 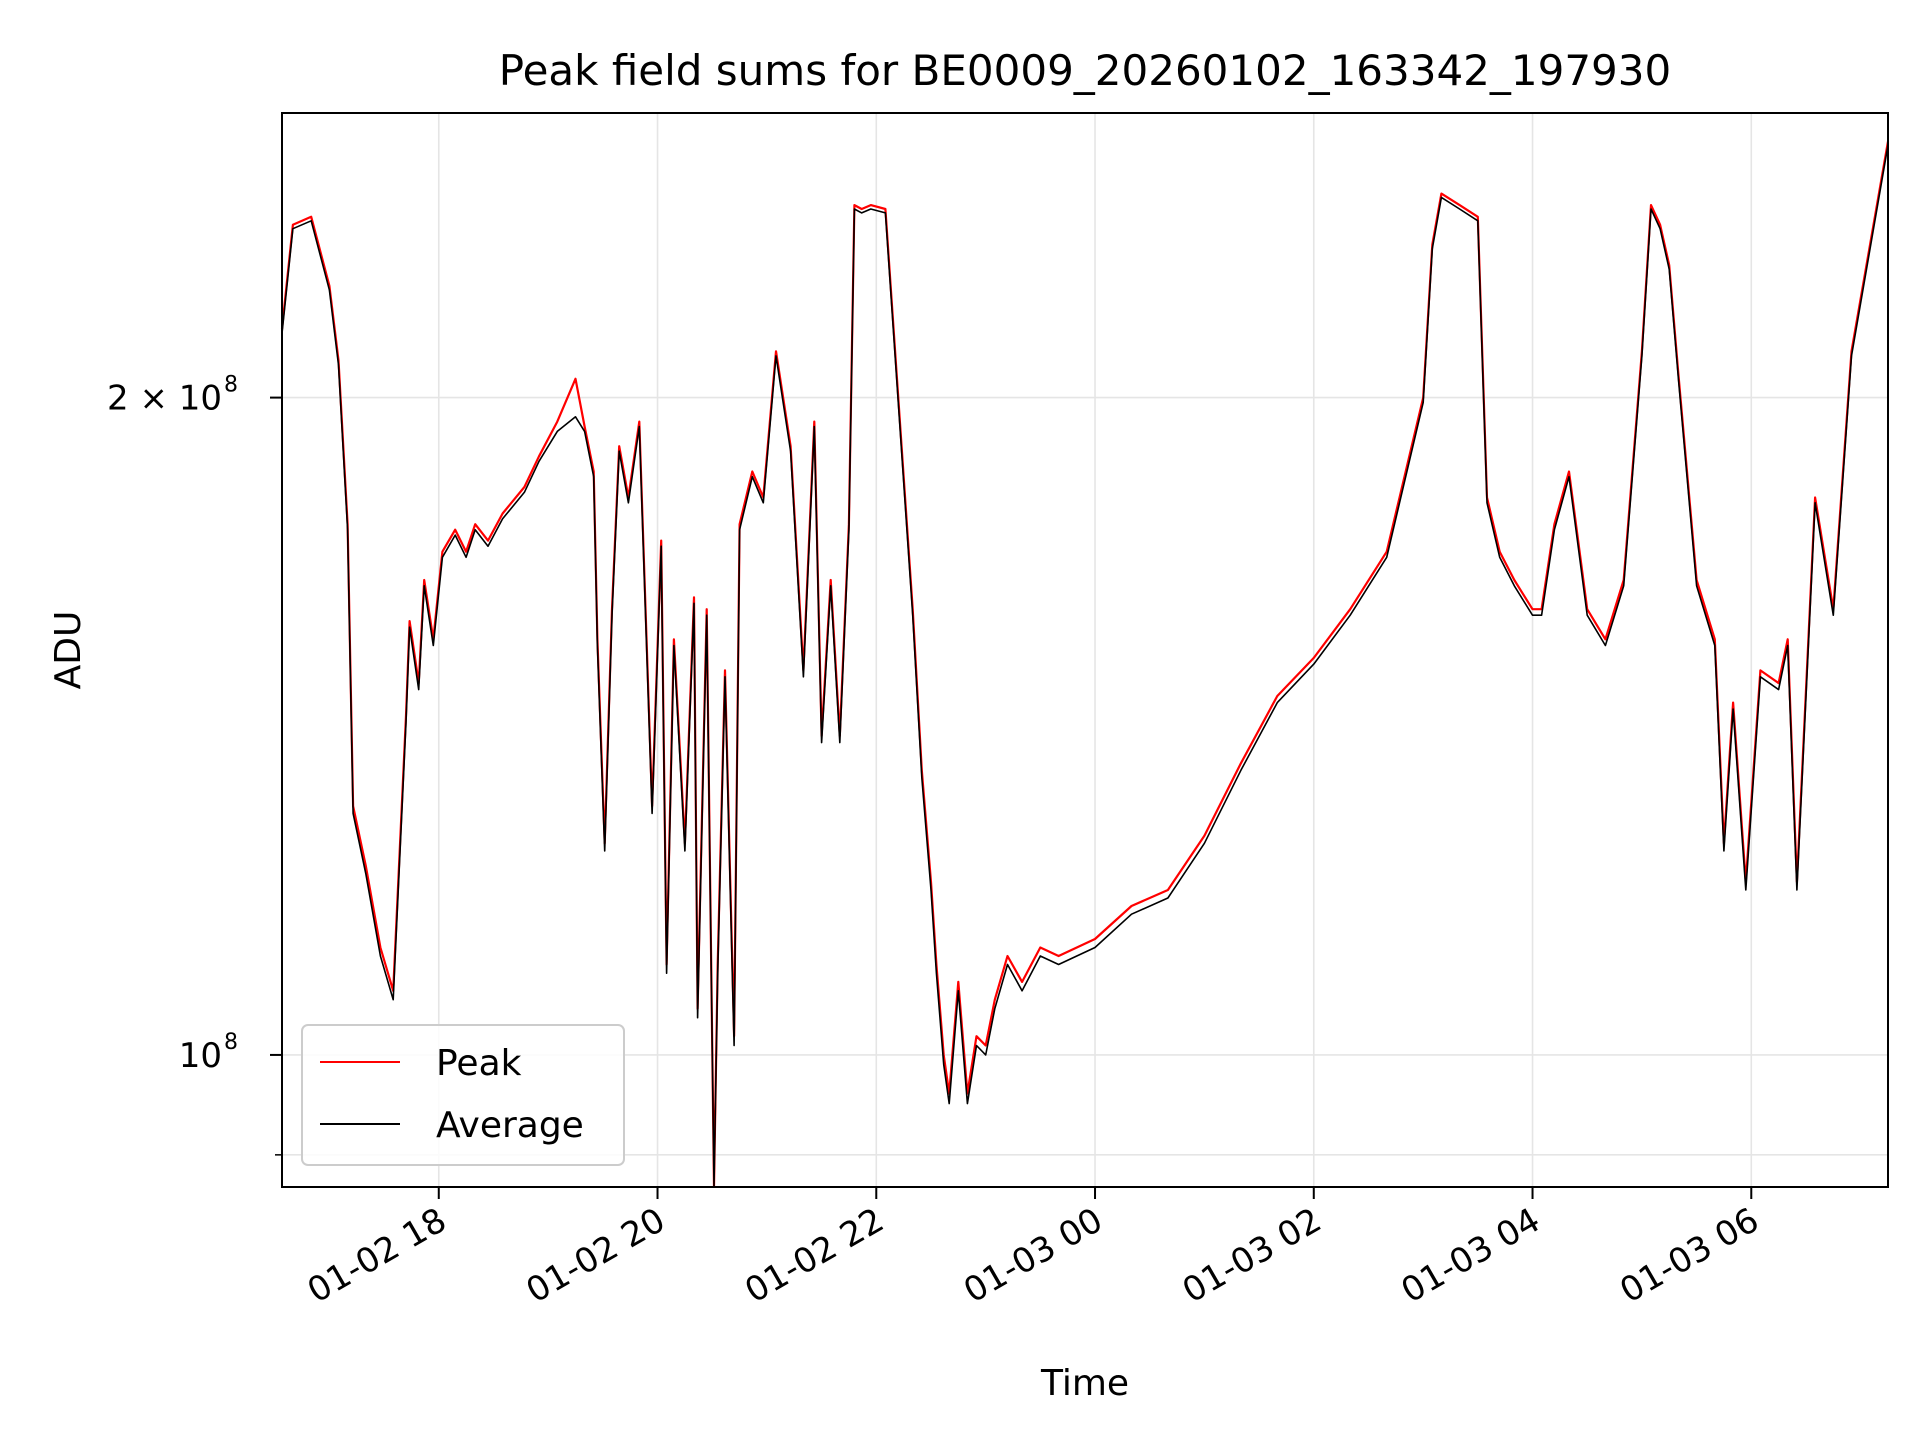 What do you see at coordinates (1689, 1255) in the screenshot?
I see `x-tick-label: 01-03 06` at bounding box center [1689, 1255].